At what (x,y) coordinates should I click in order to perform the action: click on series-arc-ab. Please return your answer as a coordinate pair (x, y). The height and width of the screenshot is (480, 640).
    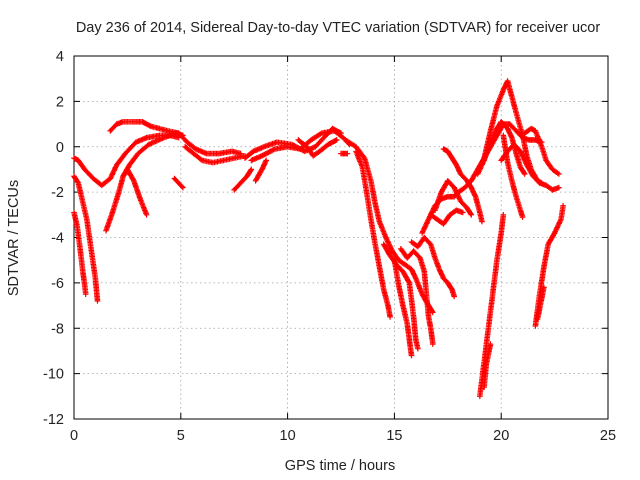
    Looking at the image, I should click on (541, 151).